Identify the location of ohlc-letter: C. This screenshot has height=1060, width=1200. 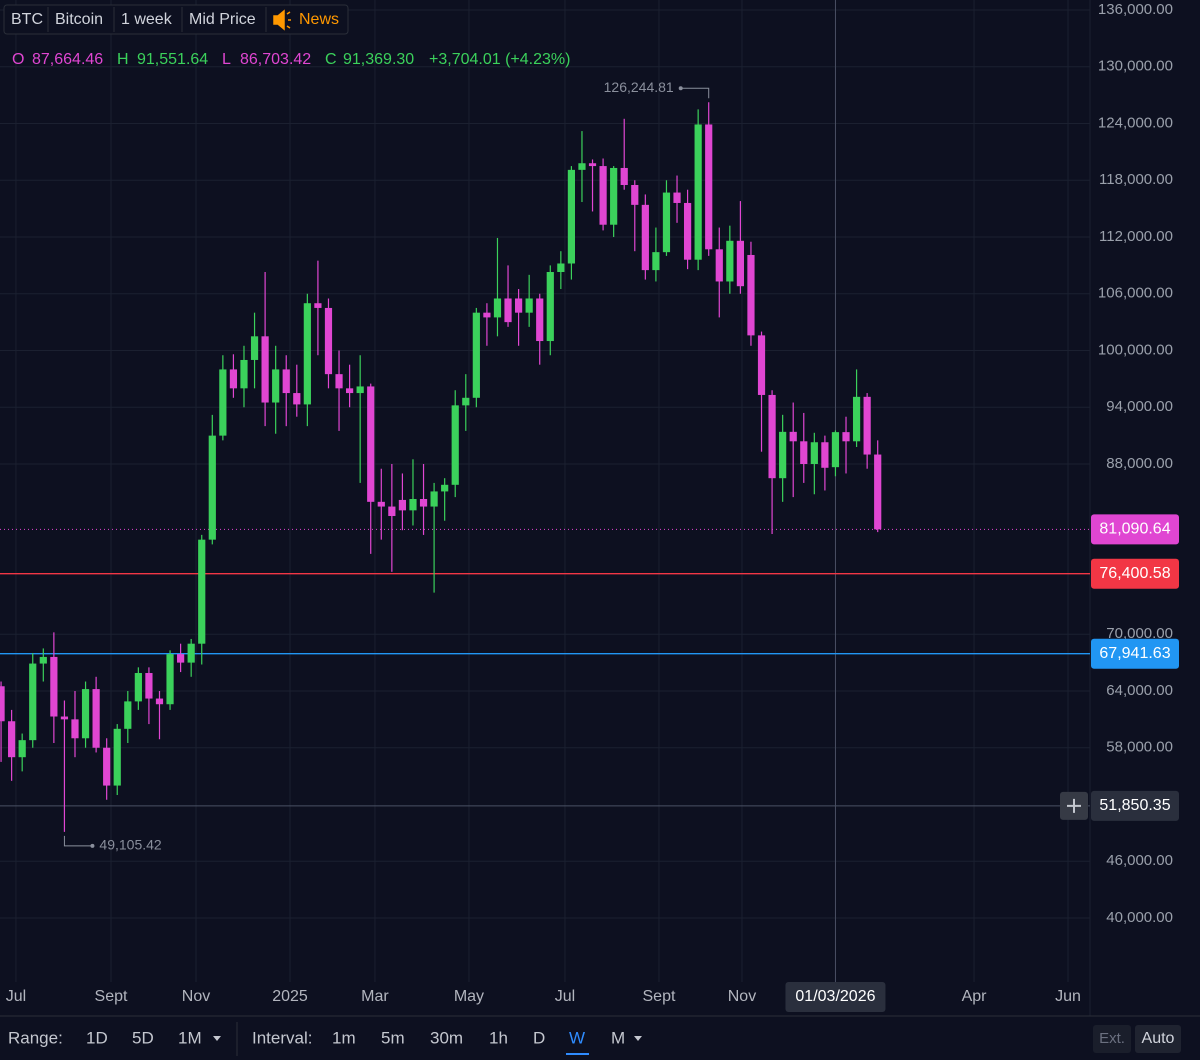
(331, 59).